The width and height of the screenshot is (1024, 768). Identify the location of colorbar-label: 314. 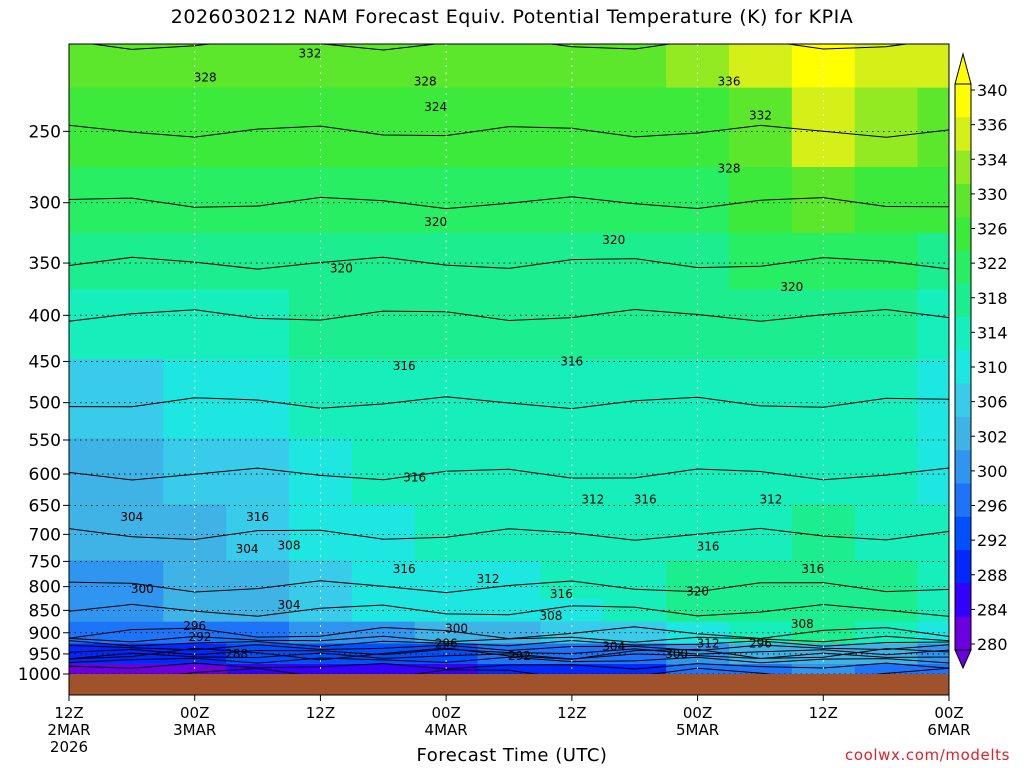
(992, 332).